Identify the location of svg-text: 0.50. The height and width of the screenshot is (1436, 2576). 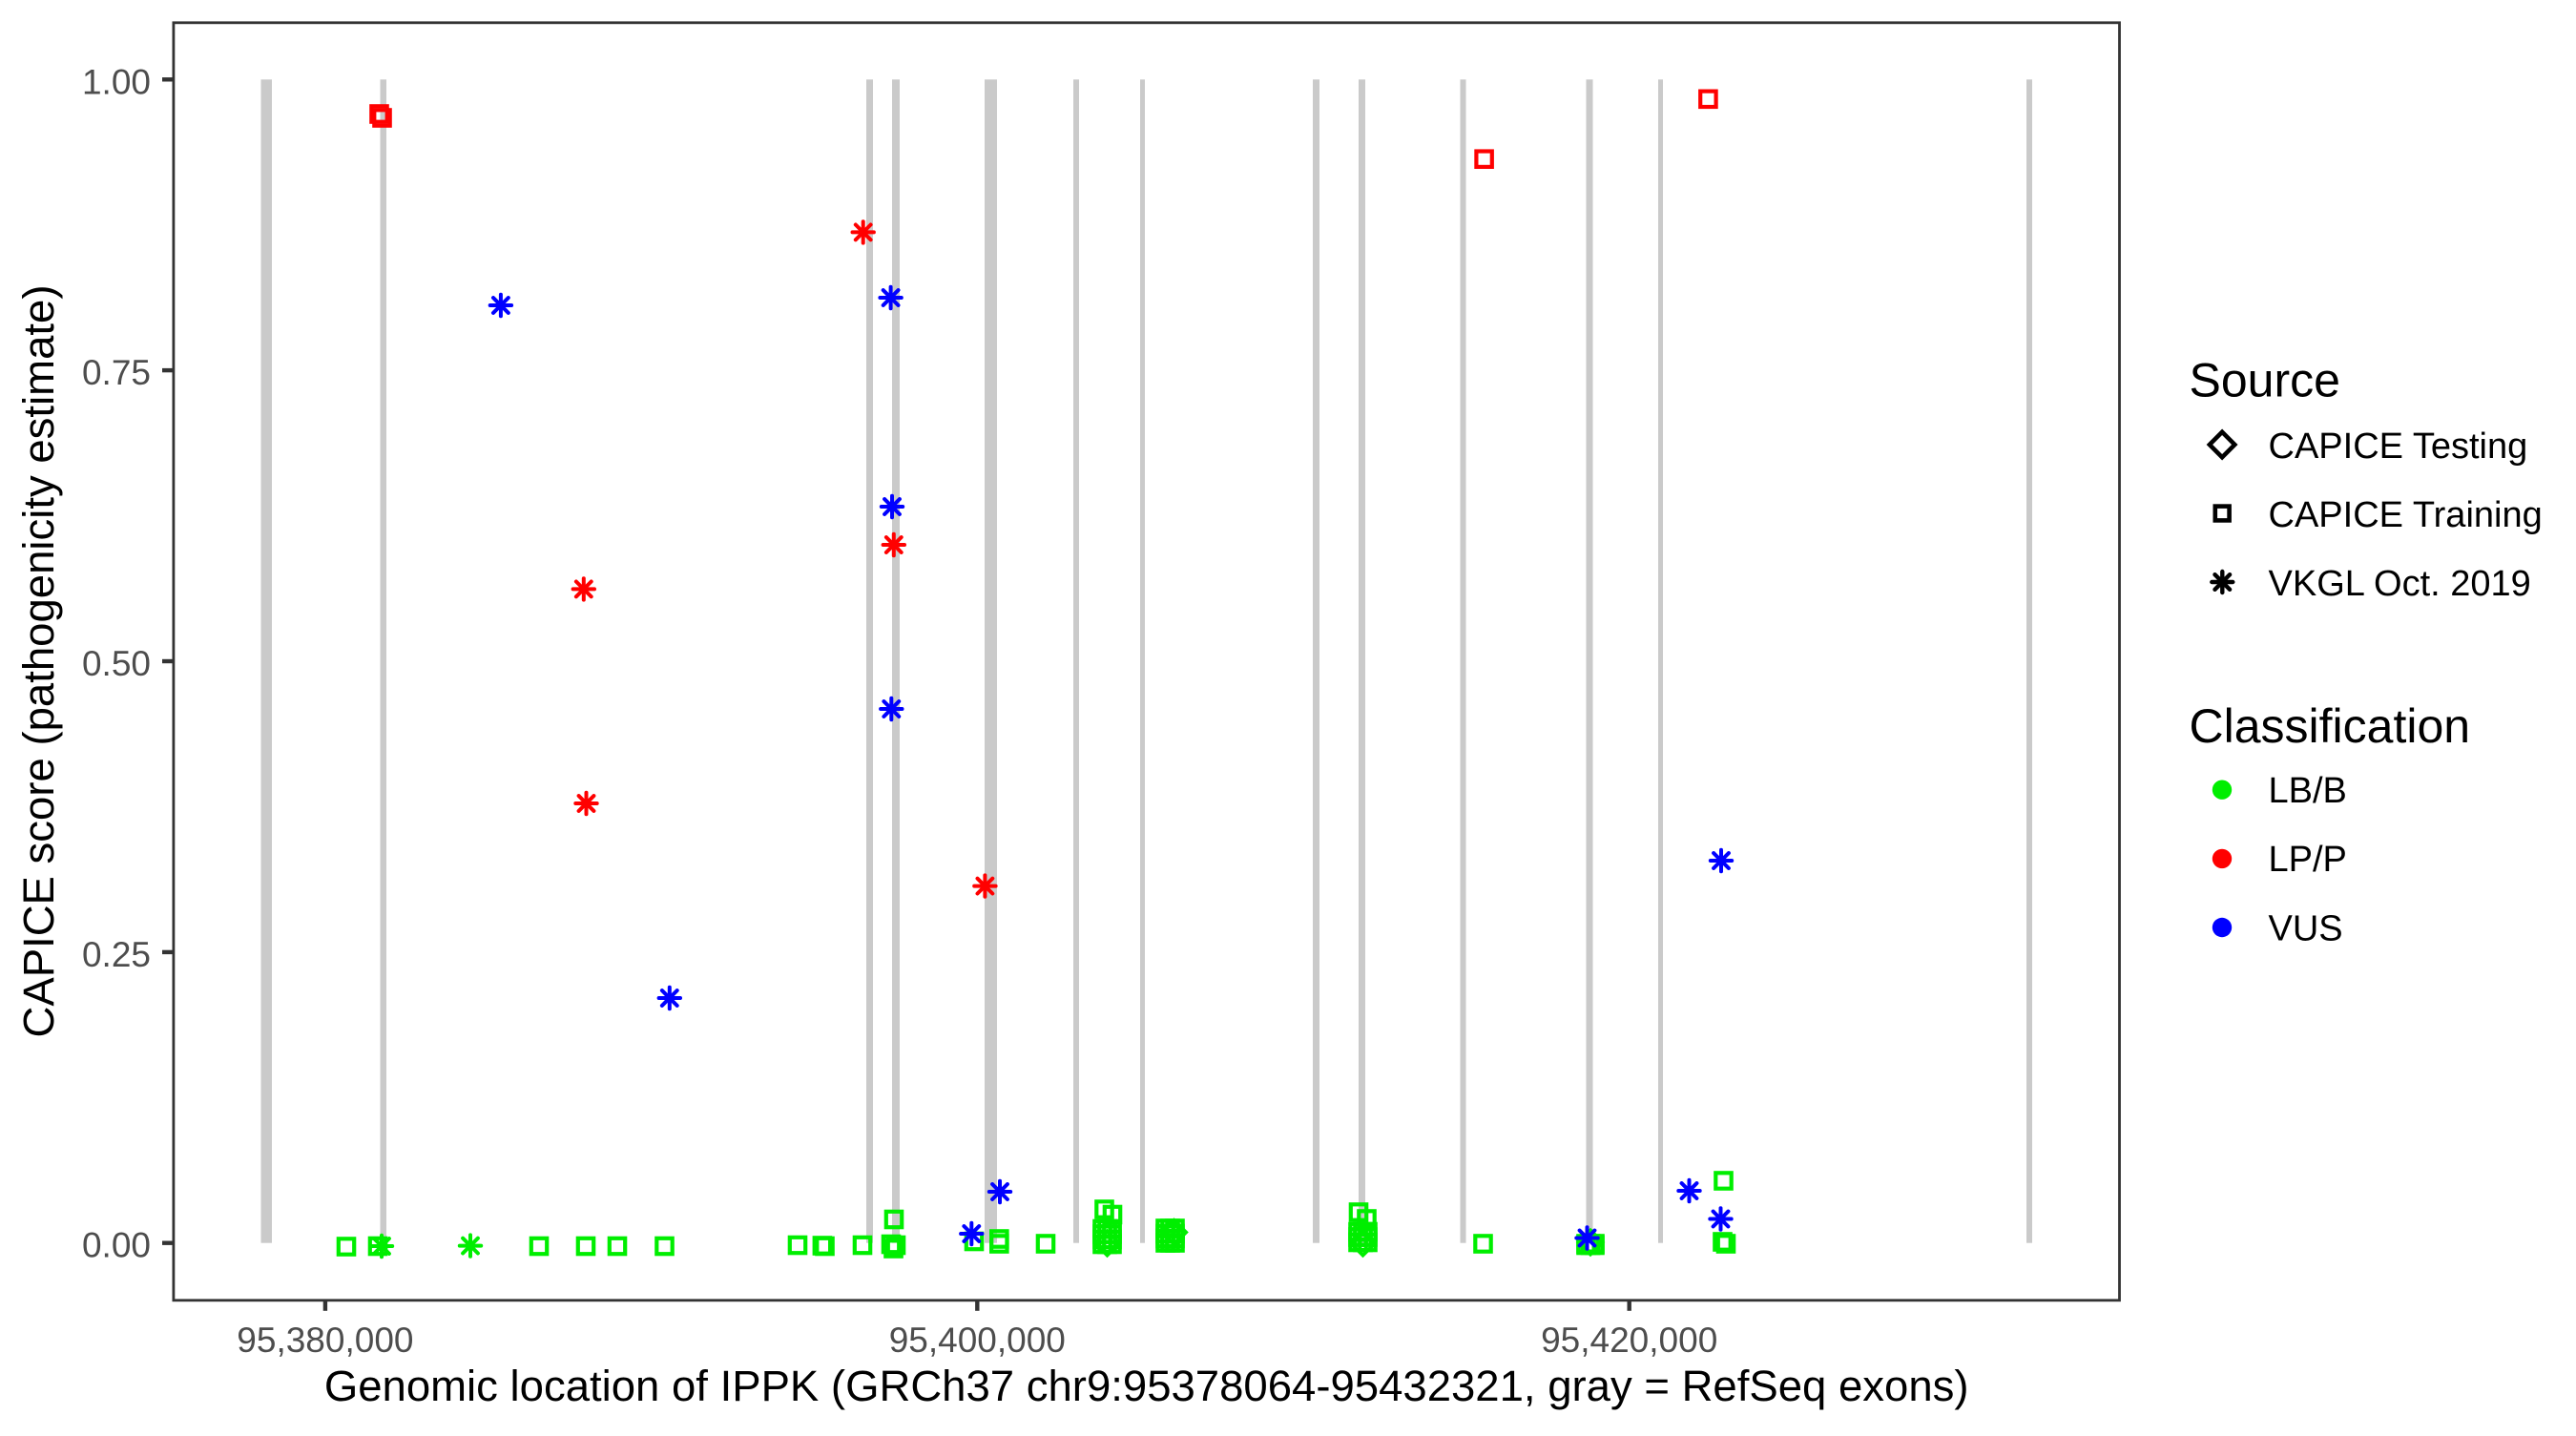
(116, 663).